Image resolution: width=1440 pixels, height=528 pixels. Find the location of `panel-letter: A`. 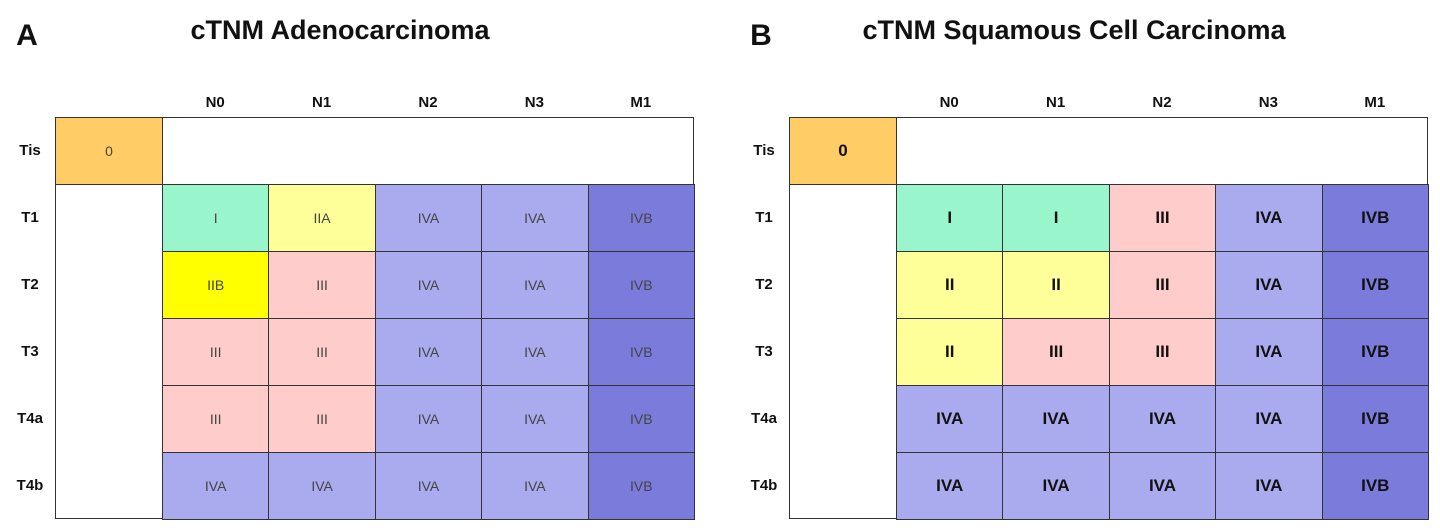

panel-letter: A is located at coordinates (27, 35).